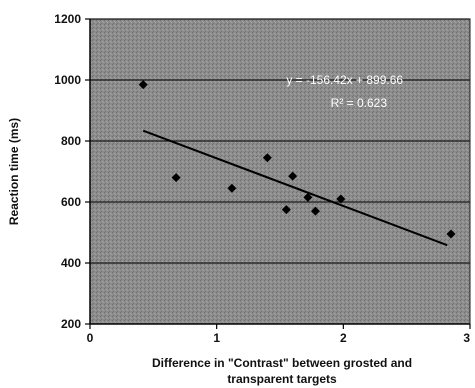  I want to click on x-axis-label-line-2: transparent targets, so click(282, 379).